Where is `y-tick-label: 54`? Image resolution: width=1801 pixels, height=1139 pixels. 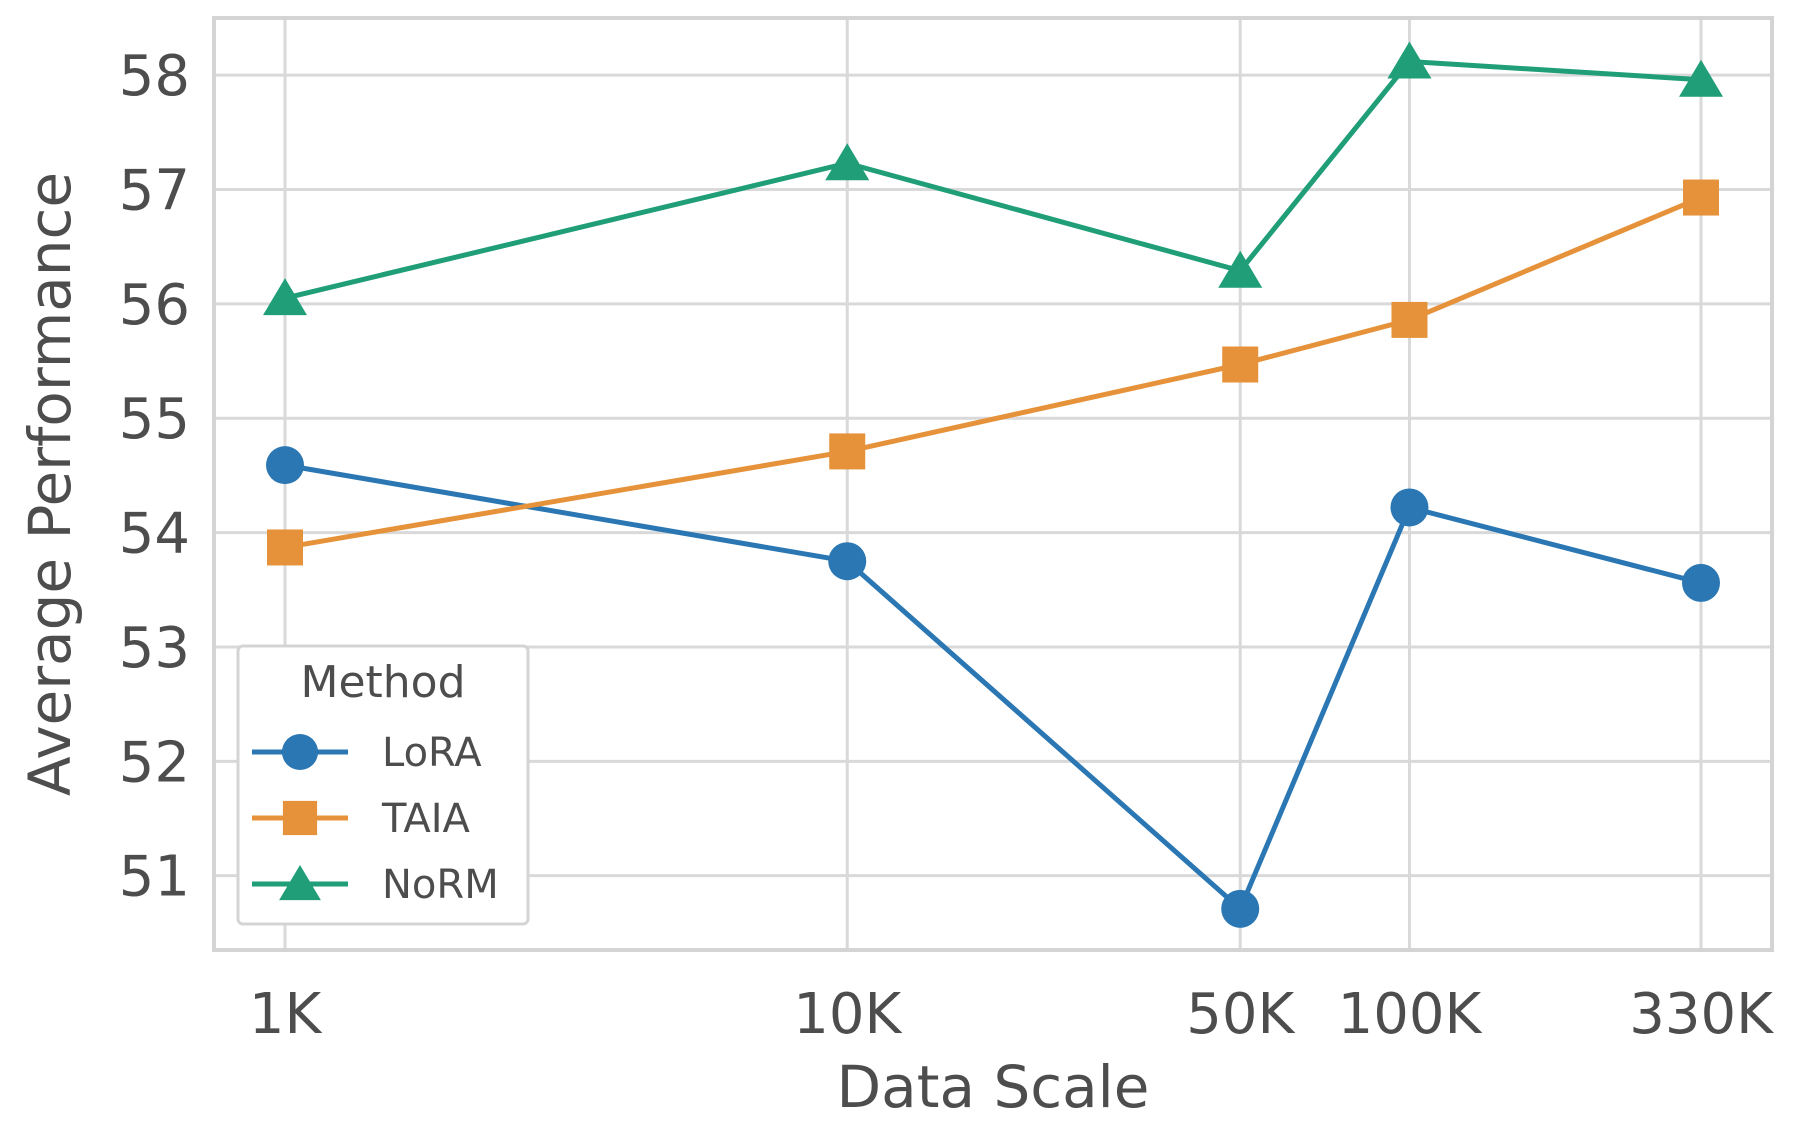 y-tick-label: 54 is located at coordinates (154, 534).